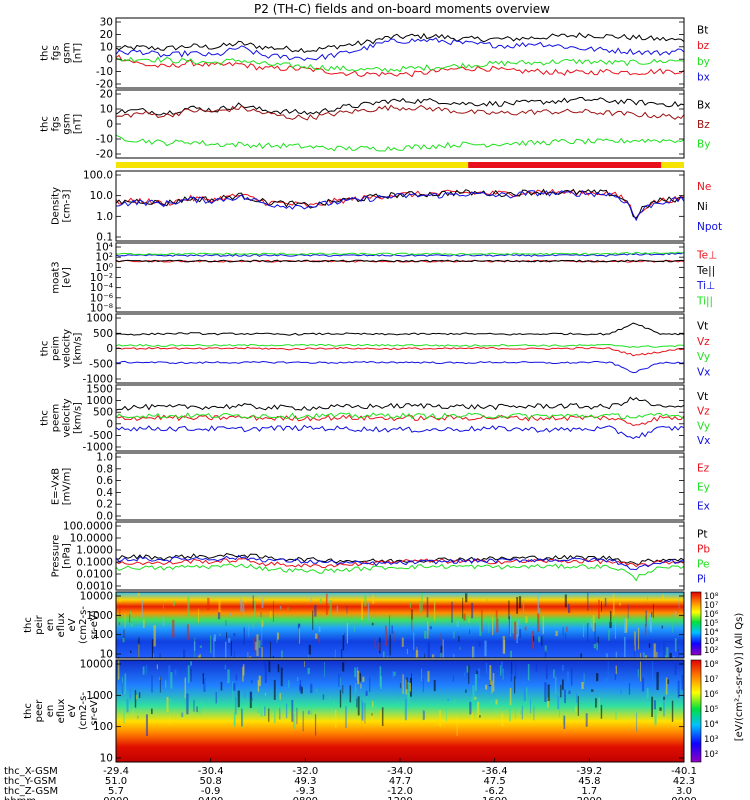 This screenshot has height=800, width=750. What do you see at coordinates (56, 486) in the screenshot?
I see `y-axis-label: E=-VxB` at bounding box center [56, 486].